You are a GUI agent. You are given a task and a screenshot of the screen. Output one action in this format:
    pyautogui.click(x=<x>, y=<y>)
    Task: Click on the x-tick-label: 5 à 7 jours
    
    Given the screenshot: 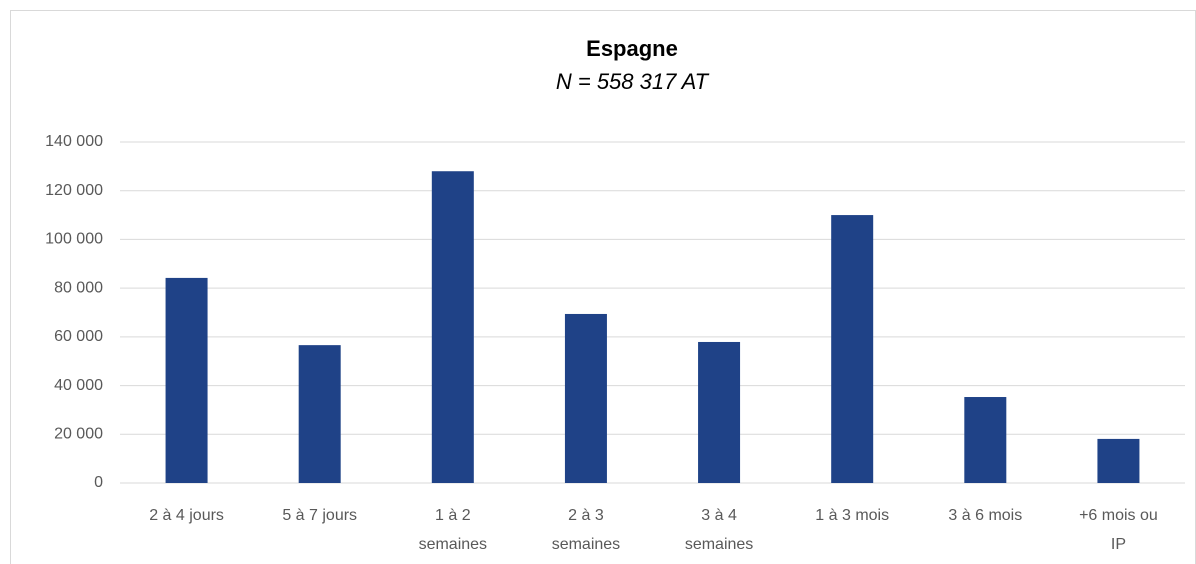 What is the action you would take?
    pyautogui.click(x=319, y=515)
    